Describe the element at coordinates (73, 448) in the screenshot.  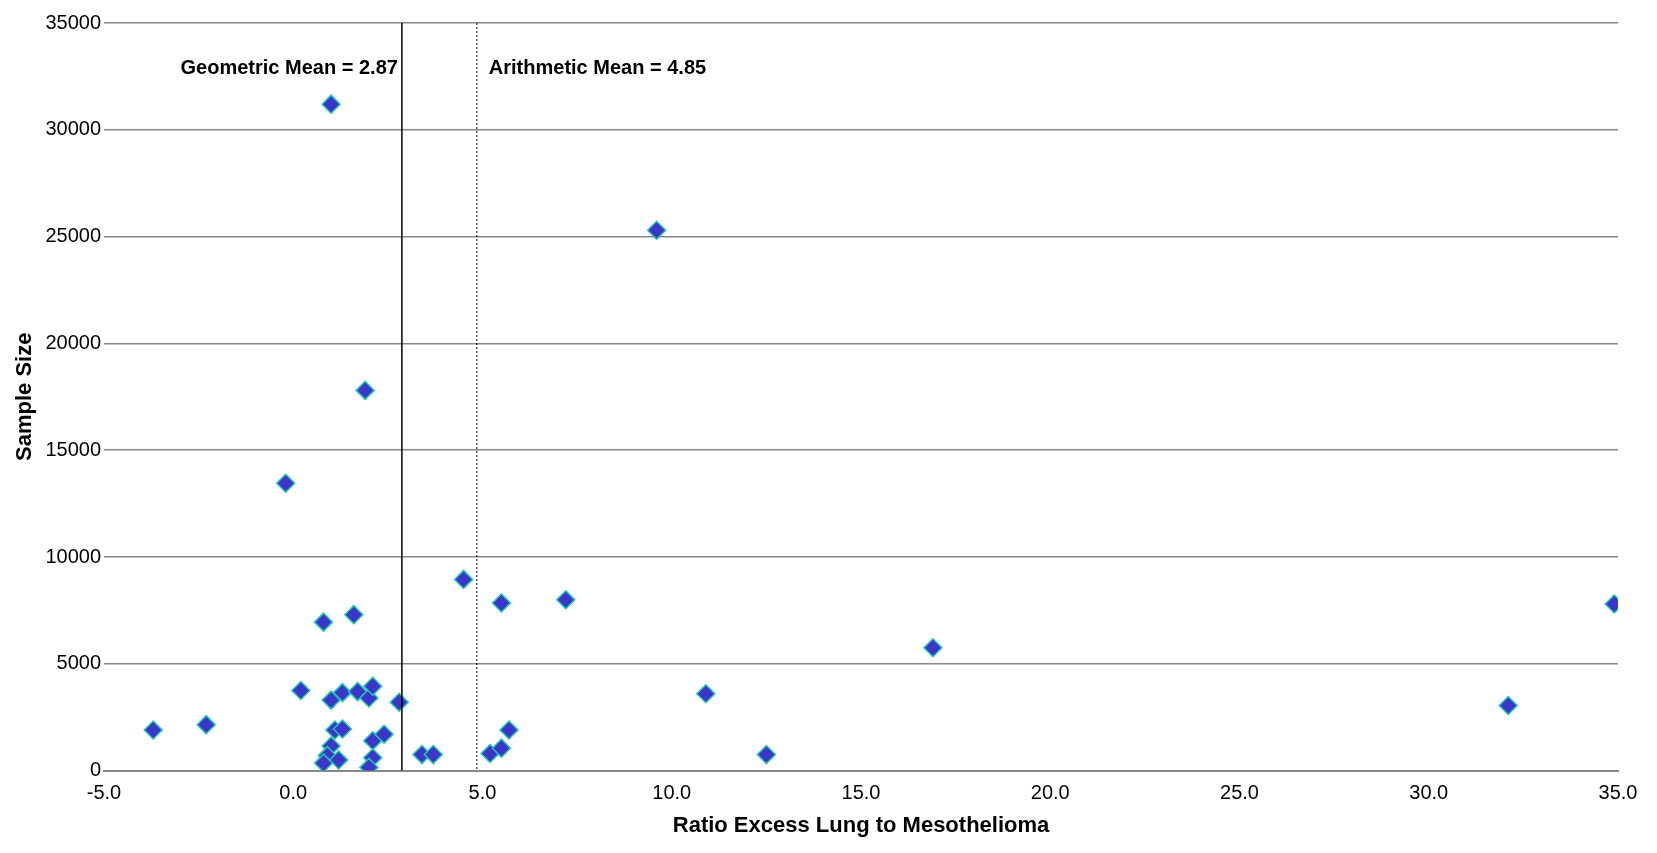
I see `y-tick-label: 15000` at that location.